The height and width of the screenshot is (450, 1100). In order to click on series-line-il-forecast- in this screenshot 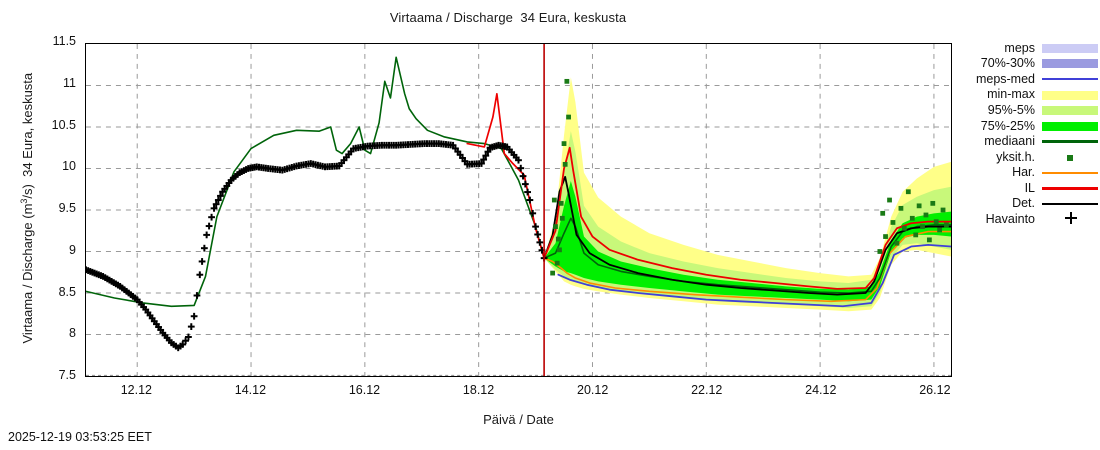, I will do `click(747, 218)`.